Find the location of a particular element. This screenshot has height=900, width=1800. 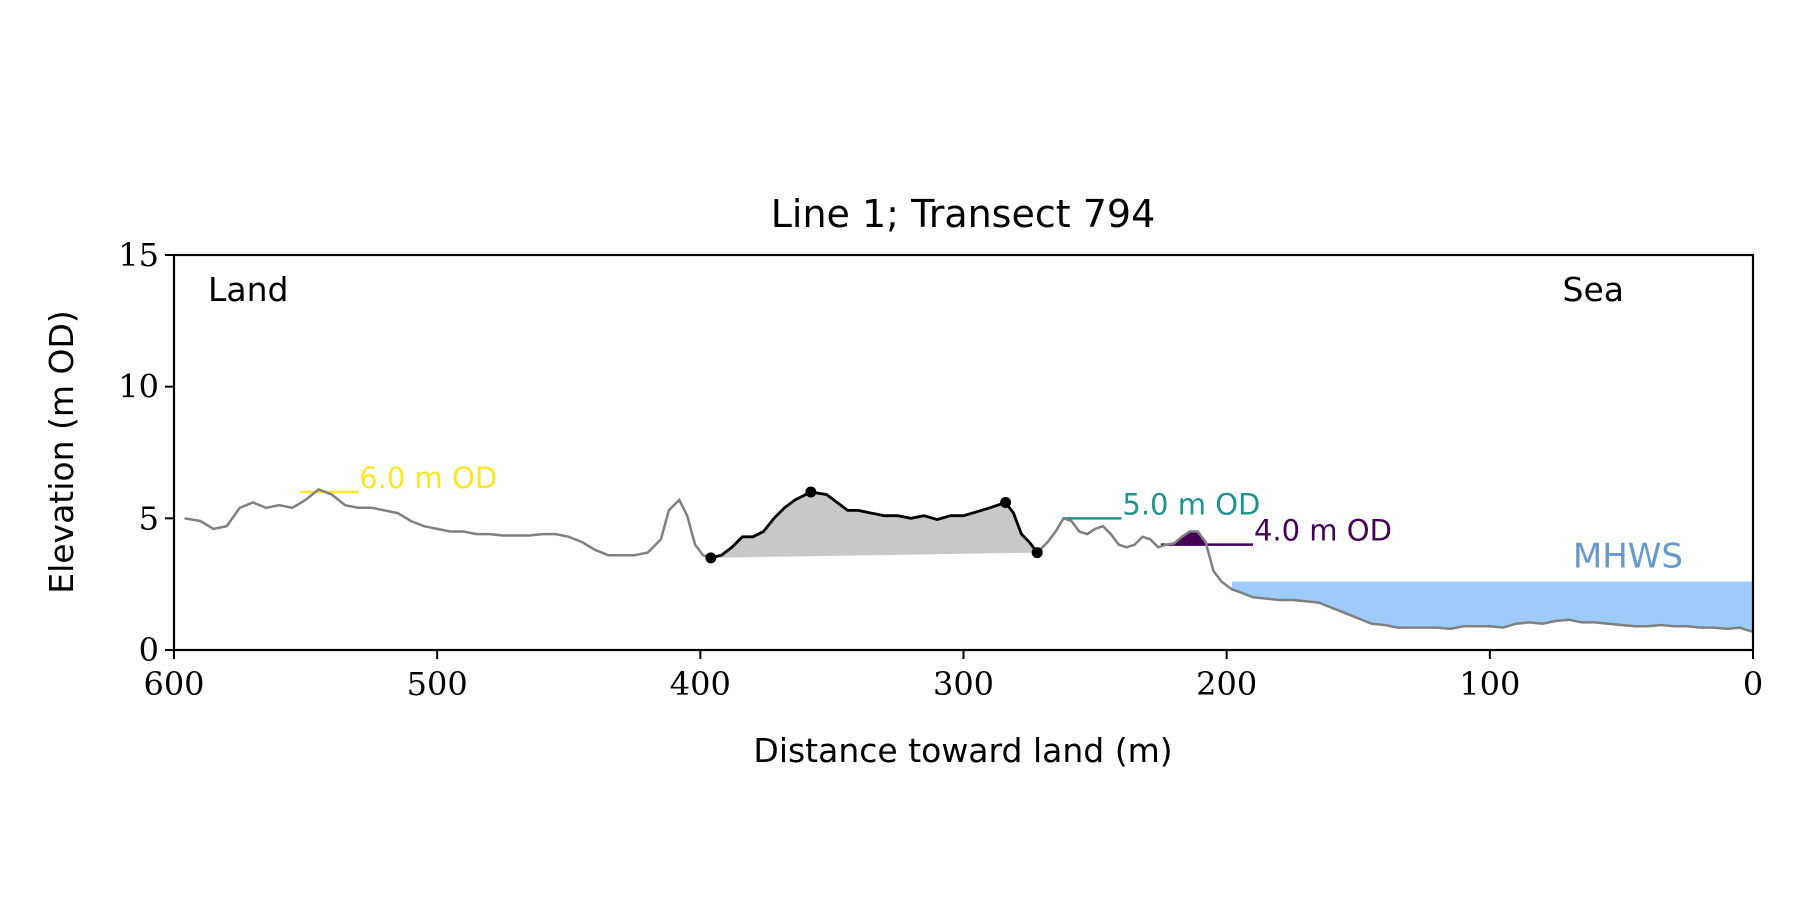

y-tick-label: 5 is located at coordinates (149, 518).